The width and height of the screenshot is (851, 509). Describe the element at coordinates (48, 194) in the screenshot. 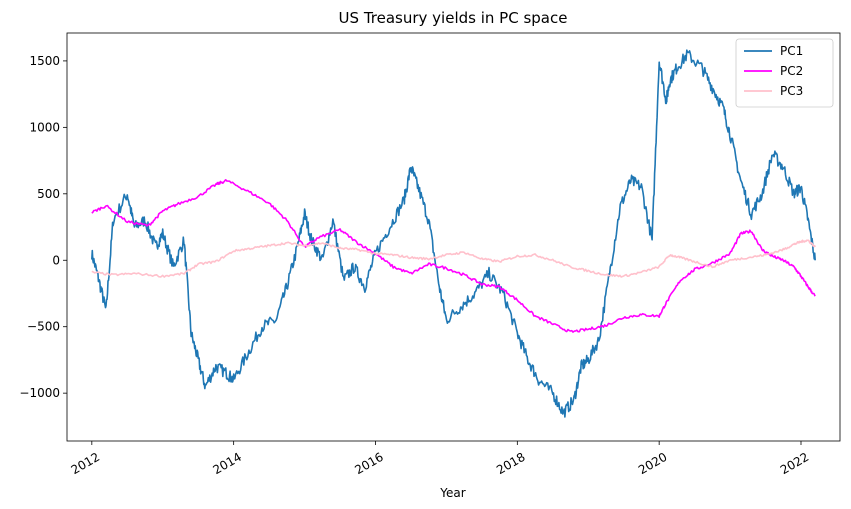

I see `y-tick-label: 500` at that location.